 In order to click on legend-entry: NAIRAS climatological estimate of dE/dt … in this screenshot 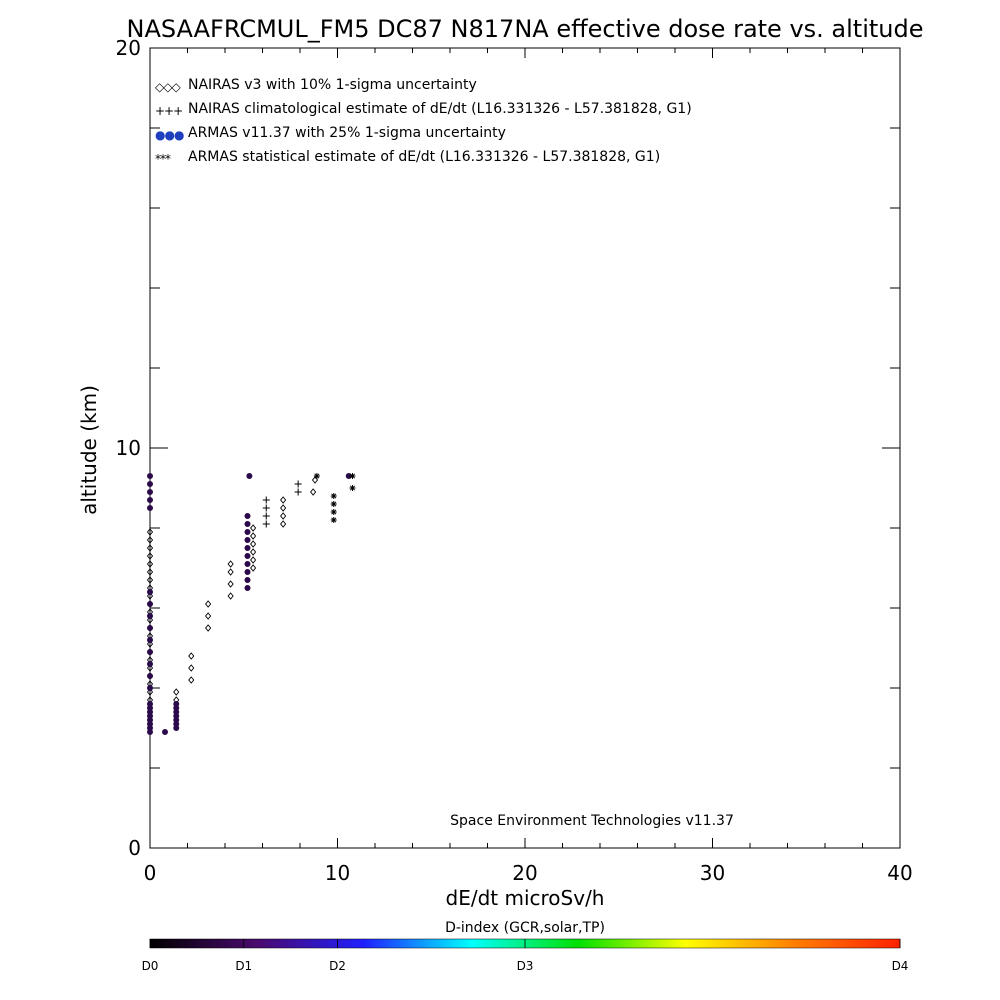, I will do `click(440, 109)`.